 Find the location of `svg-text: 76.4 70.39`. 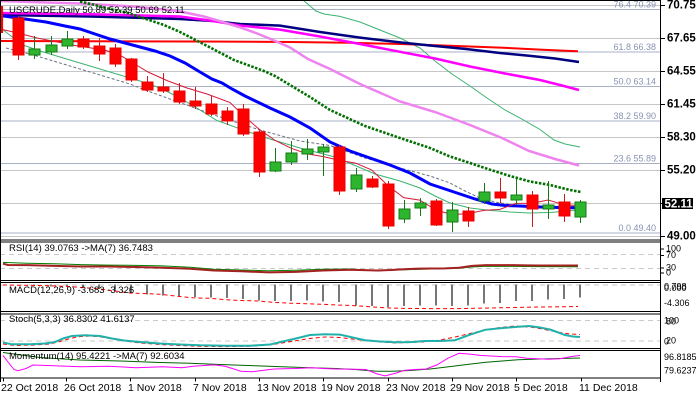

svg-text: 76.4 70.39 is located at coordinates (634, 5).